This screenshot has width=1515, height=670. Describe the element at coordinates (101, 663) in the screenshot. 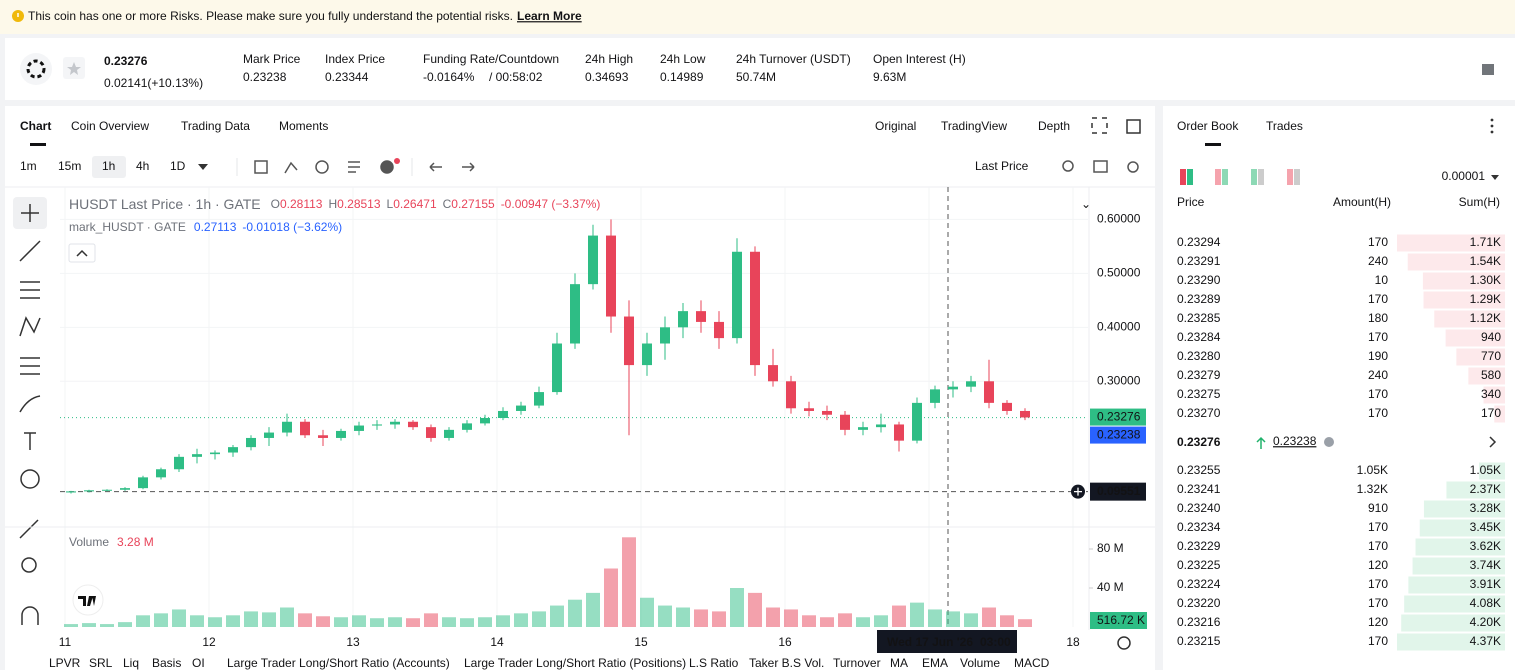

I see `indicator-tab: SRL` at that location.